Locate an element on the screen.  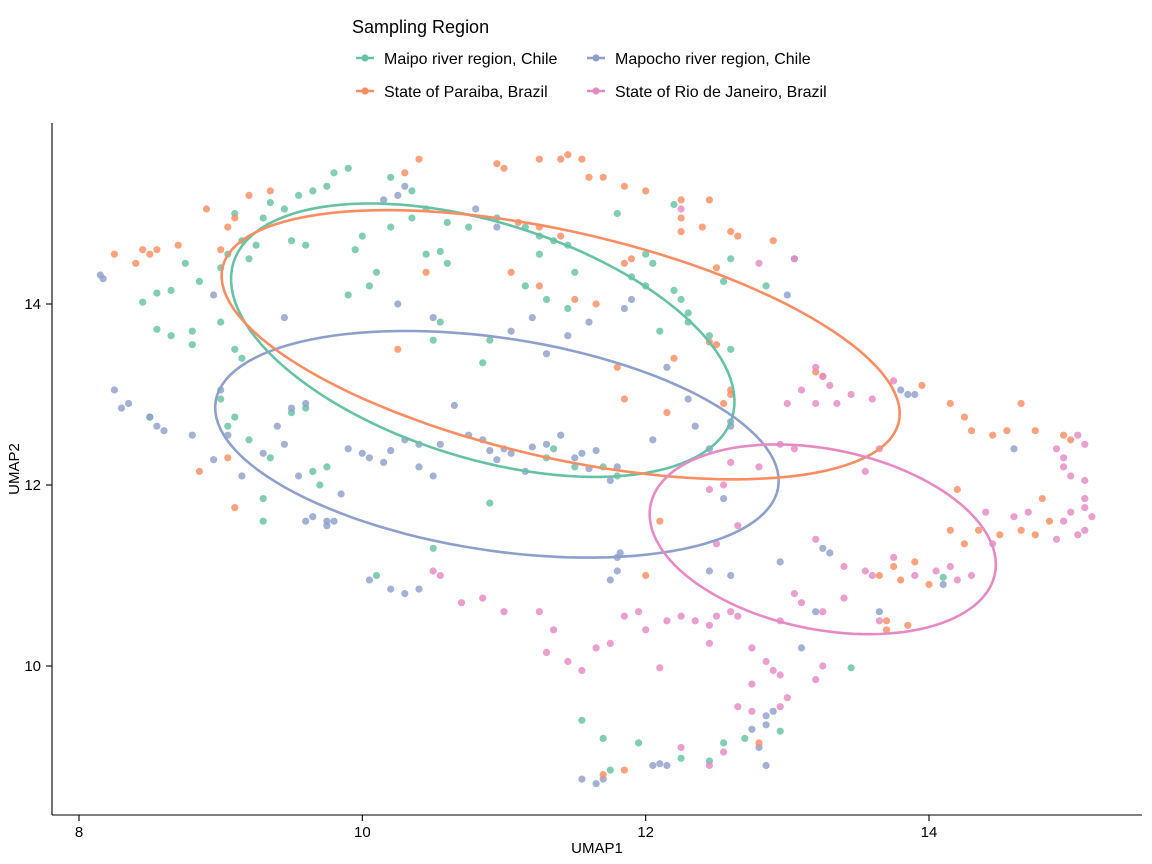
legend-label: State of Paraiba, Brazil is located at coordinates (466, 92).